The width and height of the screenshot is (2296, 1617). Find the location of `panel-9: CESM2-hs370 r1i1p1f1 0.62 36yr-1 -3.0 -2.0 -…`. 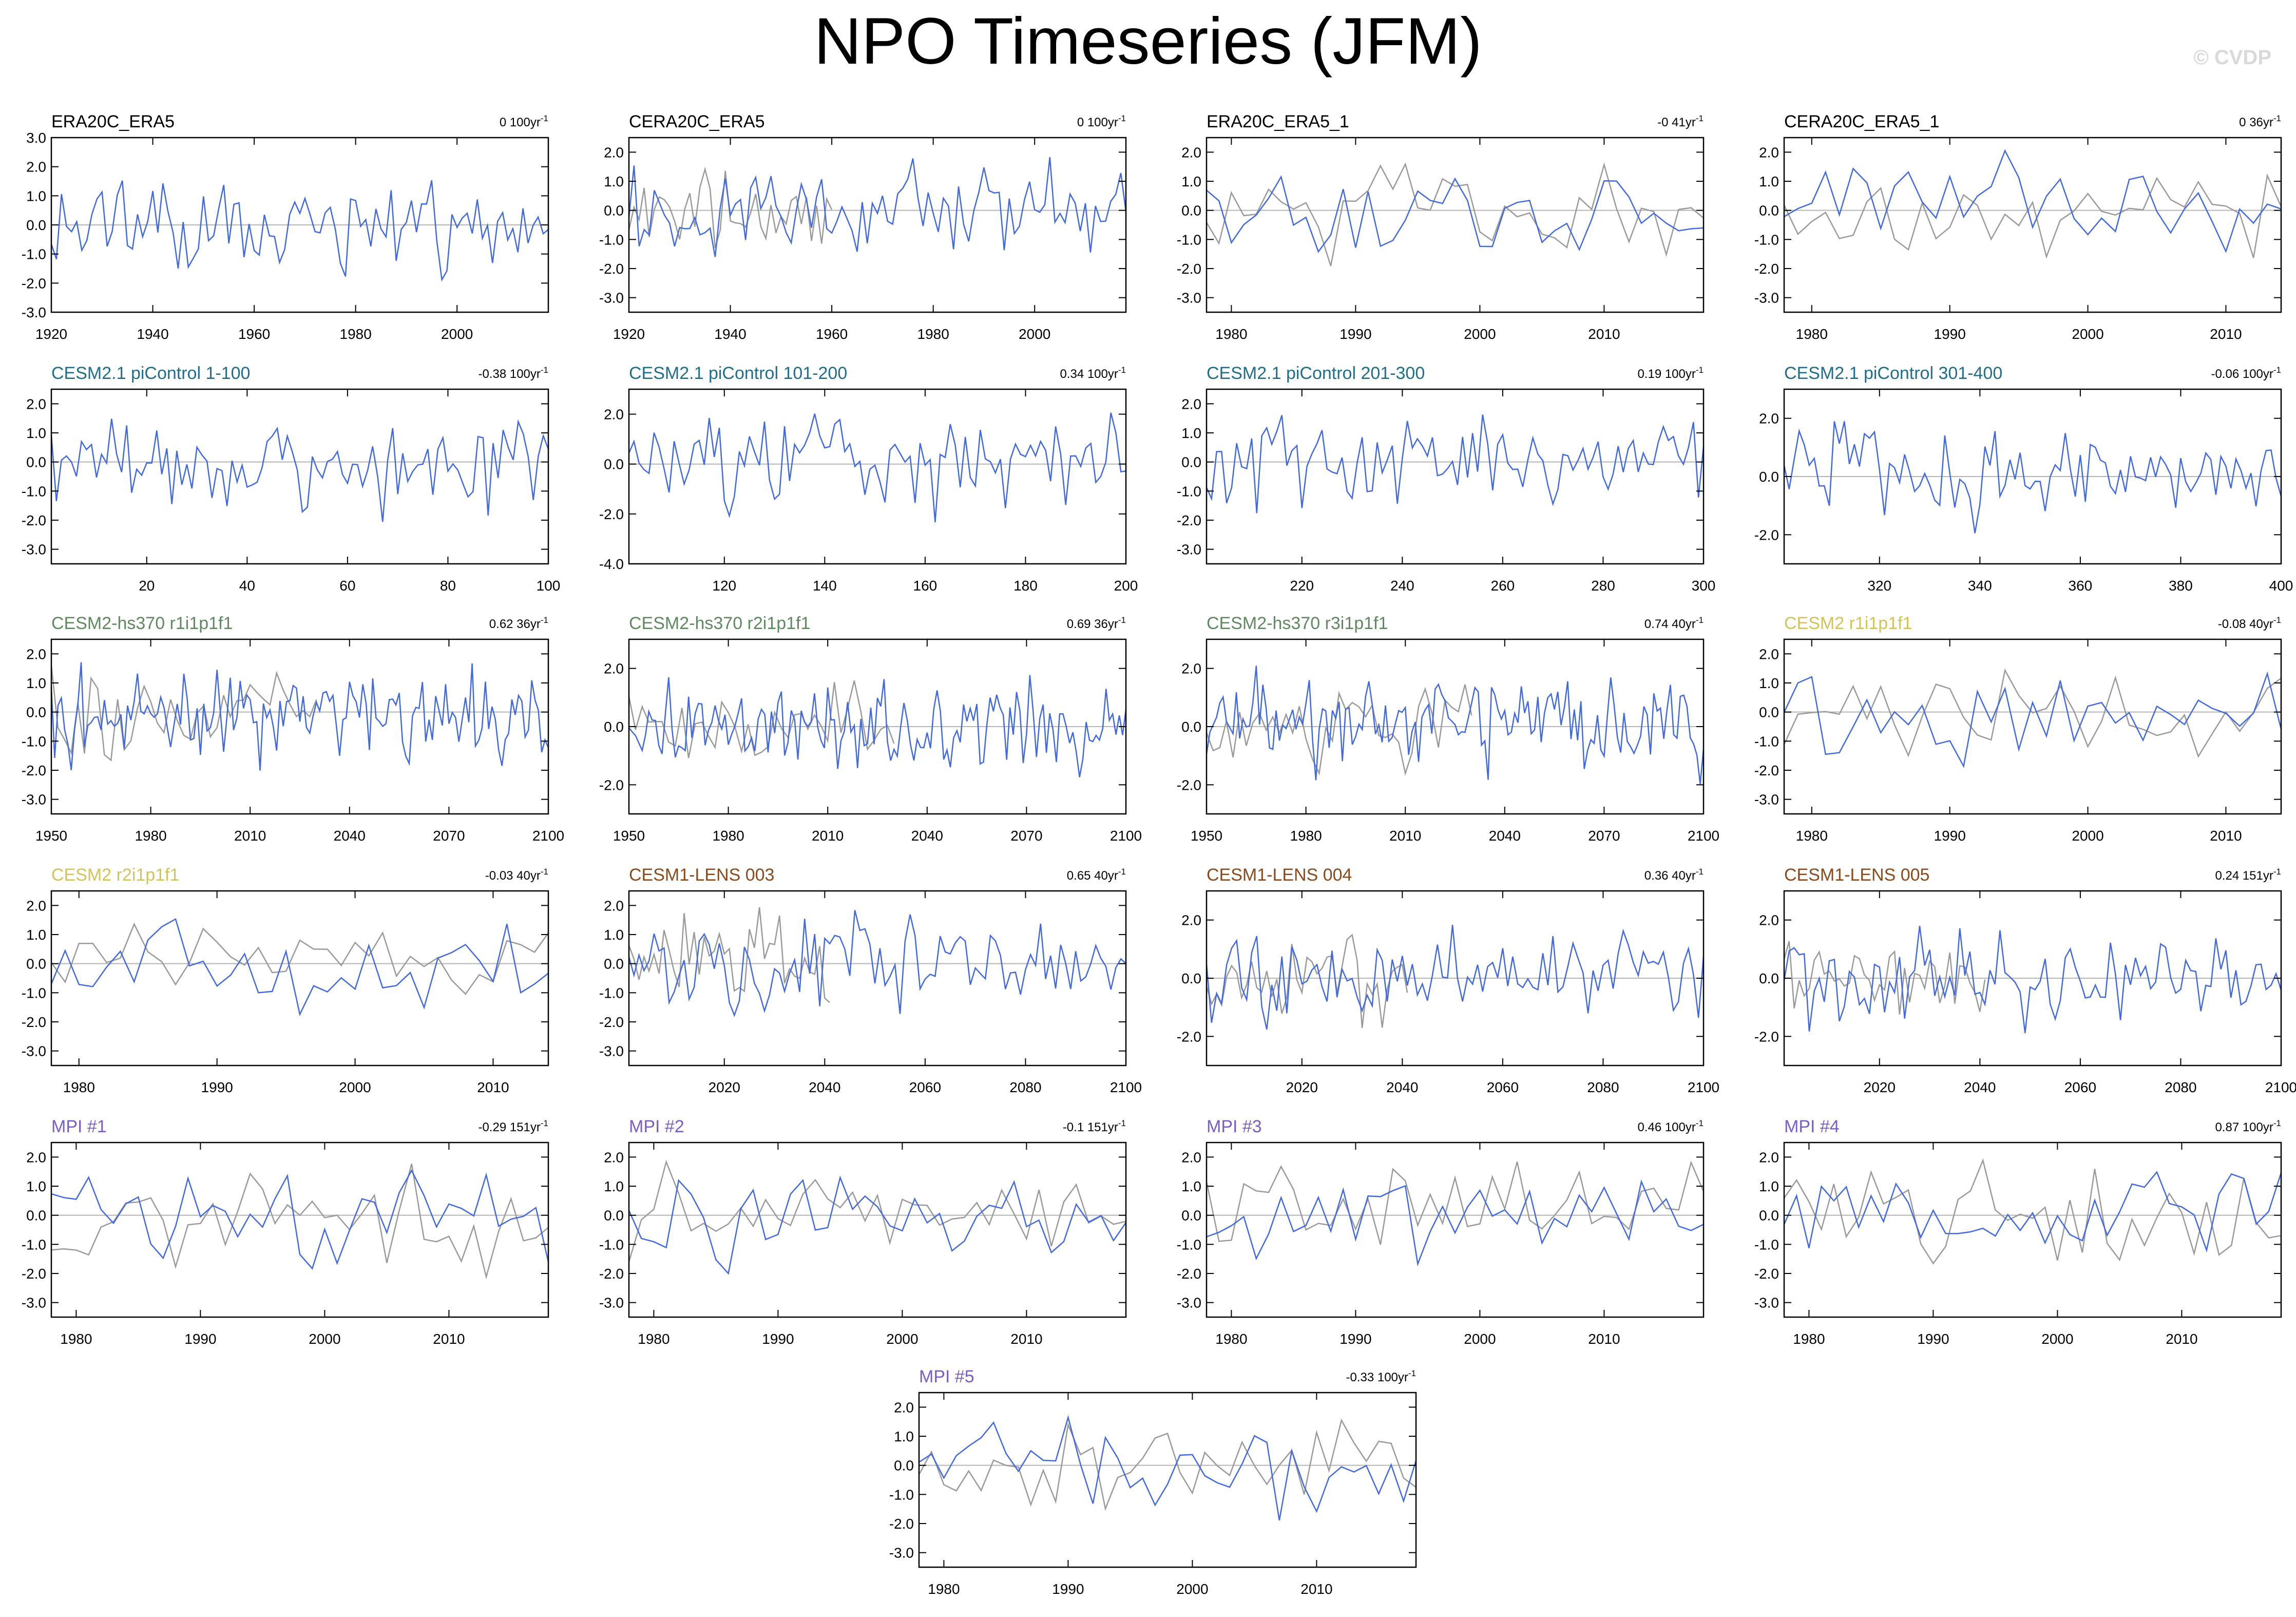

panel-9: CESM2-hs370 r1i1p1f1 0.62 36yr-1 -3.0 -2.0 -… is located at coordinates (293, 729).